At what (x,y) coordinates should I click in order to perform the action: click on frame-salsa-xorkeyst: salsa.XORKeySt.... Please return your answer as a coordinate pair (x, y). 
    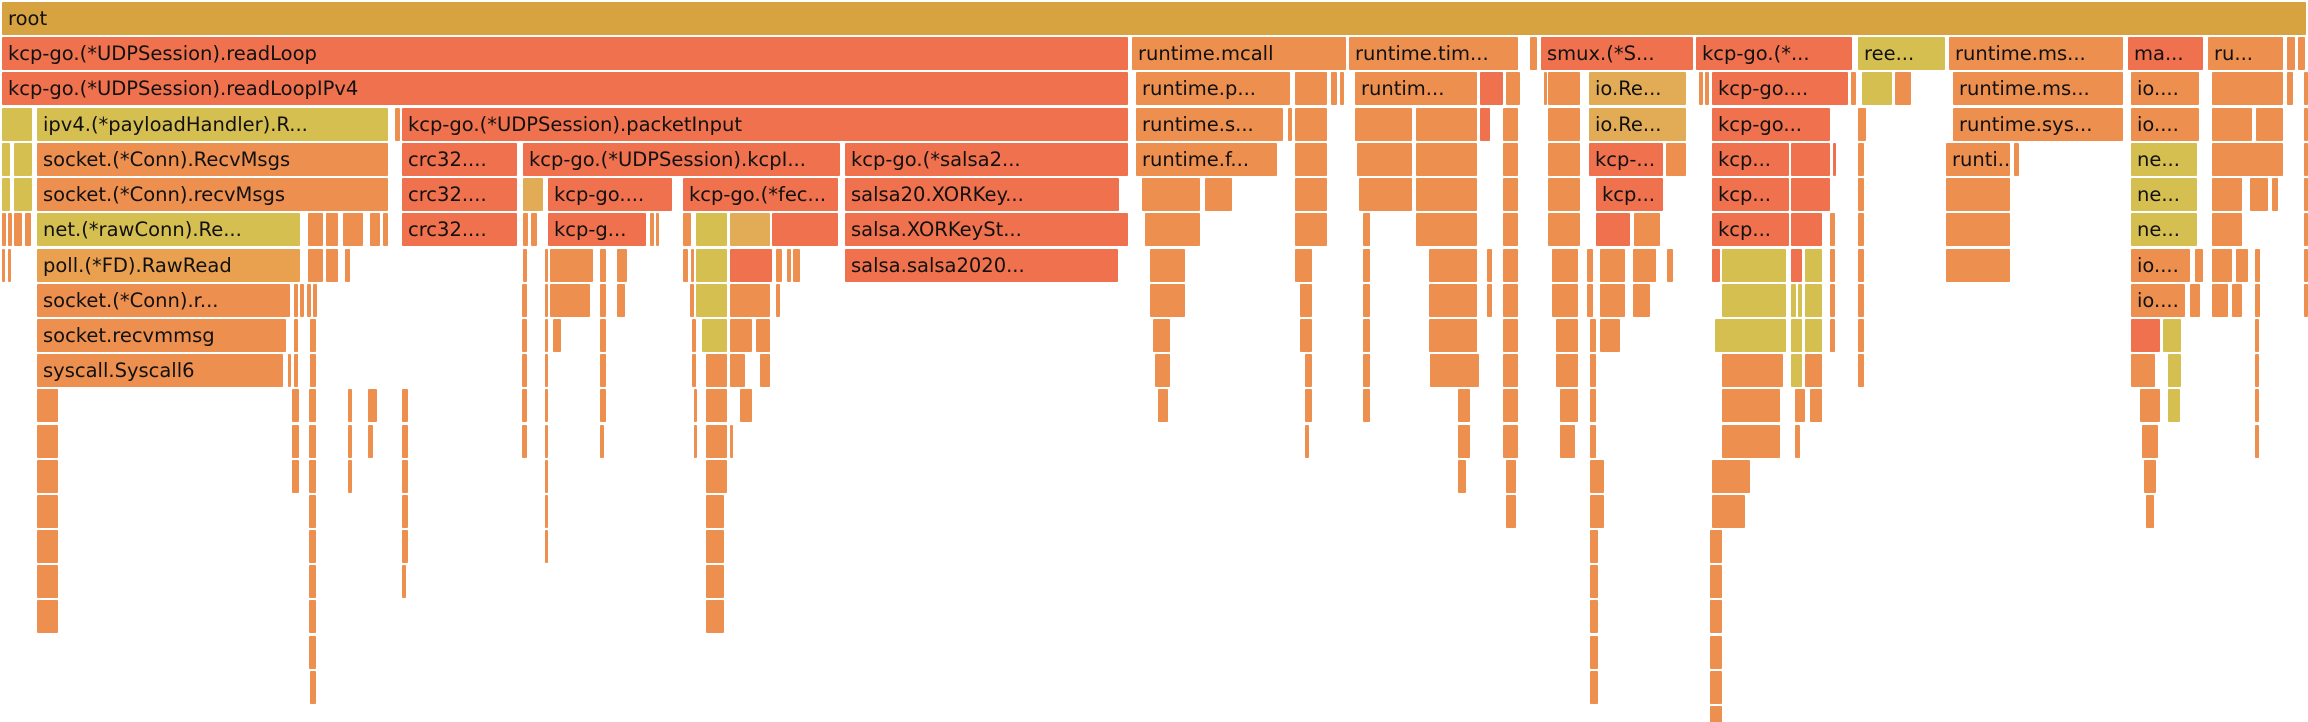
    Looking at the image, I should click on (986, 229).